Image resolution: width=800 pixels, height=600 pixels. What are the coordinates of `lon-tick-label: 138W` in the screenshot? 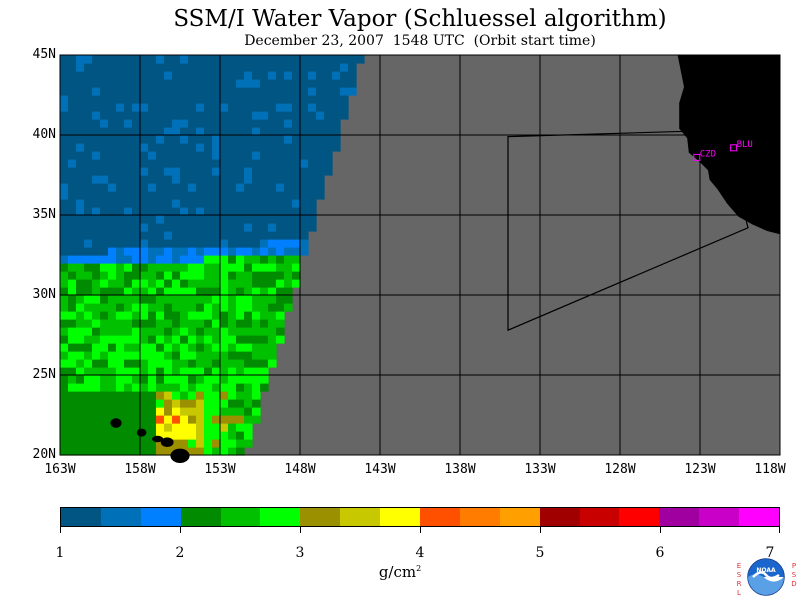 It's located at (460, 469).